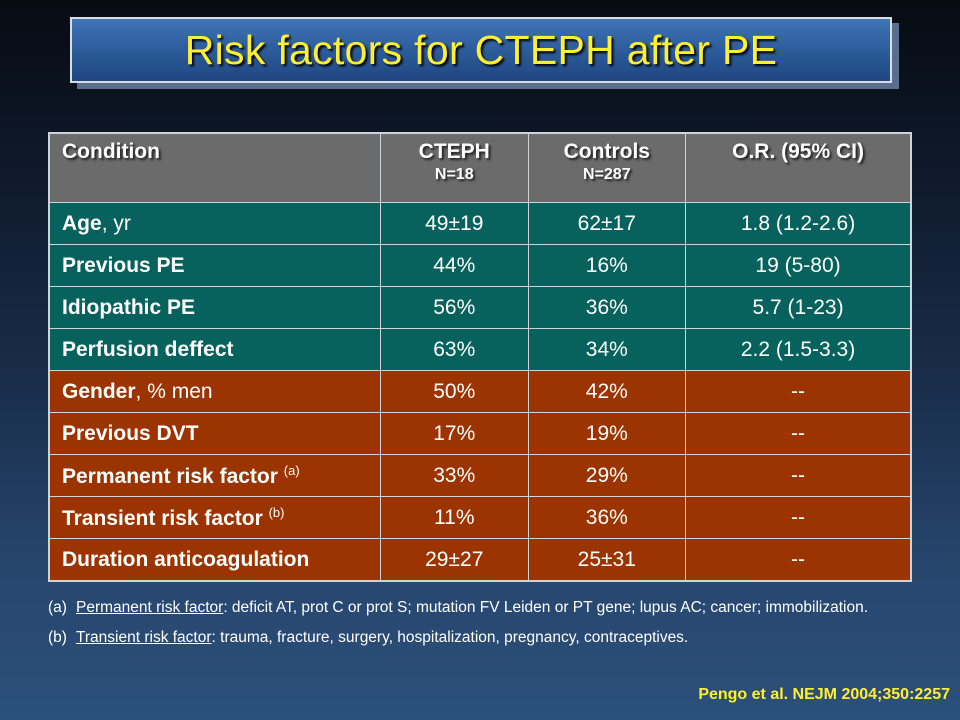 The height and width of the screenshot is (720, 960). I want to click on title-banner: Risk factors for CTEPH after PE, so click(481, 50).